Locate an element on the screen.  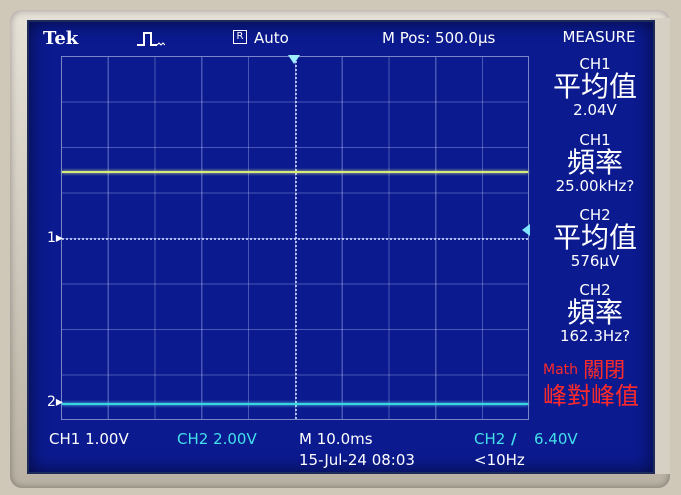
ch1-scale-readout: CH1 1.00V is located at coordinates (89, 439).